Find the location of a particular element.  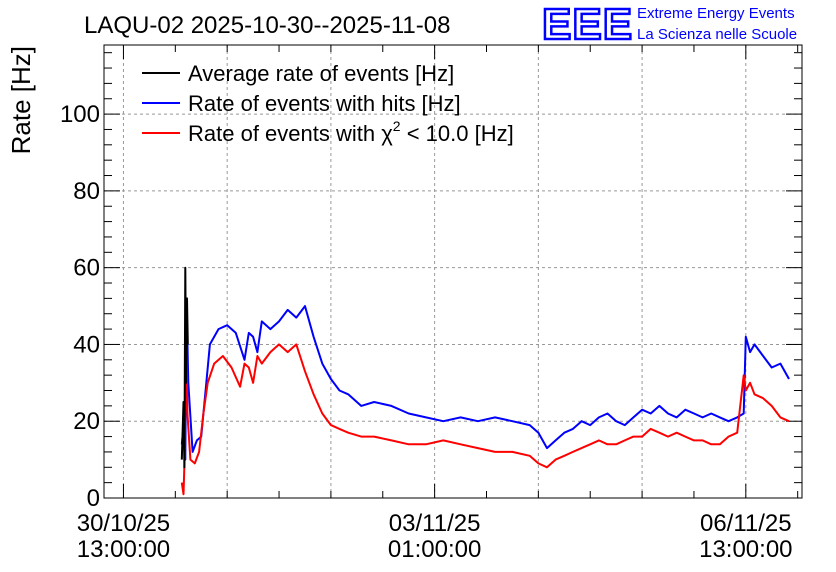

legend-chi2-suffix: < 10.0 [Hz] is located at coordinates (457, 133).